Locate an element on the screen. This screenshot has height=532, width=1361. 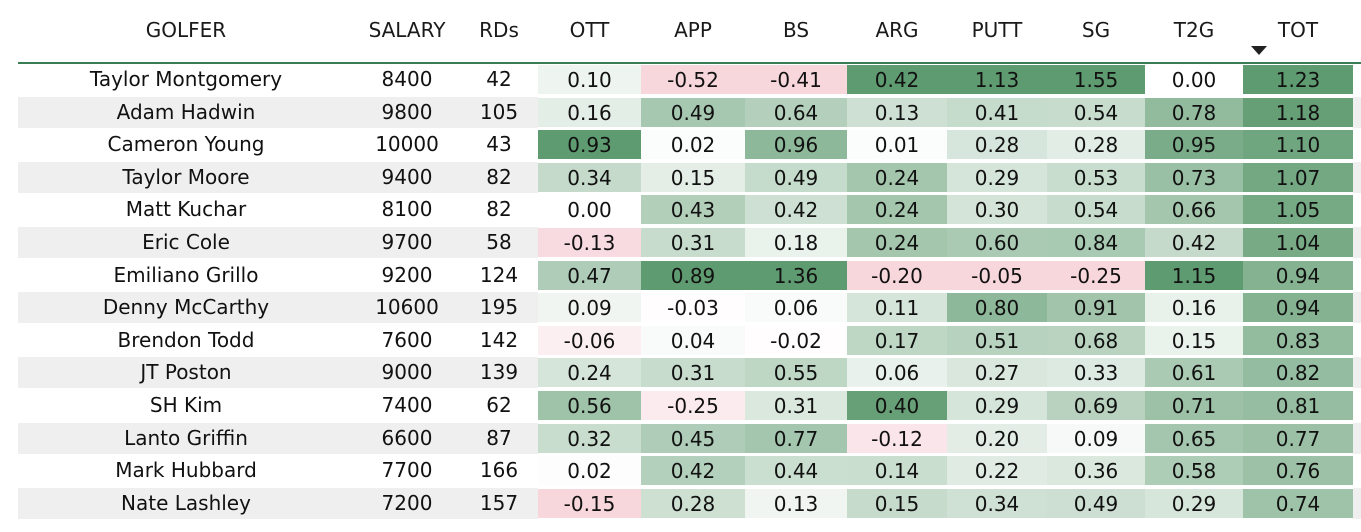
cell-rds: 139 is located at coordinates (499, 372).